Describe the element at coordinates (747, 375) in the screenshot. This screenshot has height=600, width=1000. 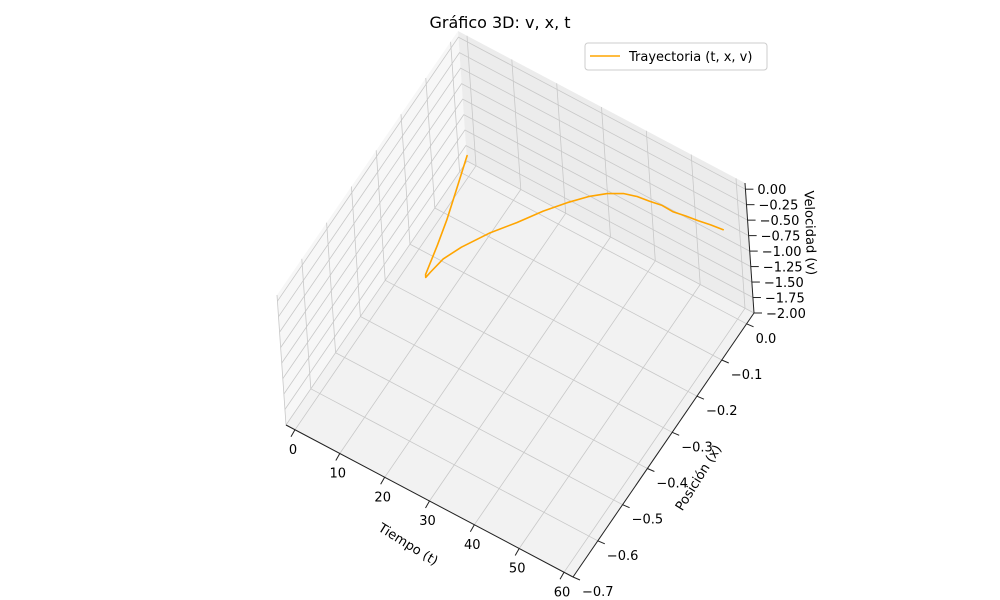
I see `y-tick-label: −0.1` at that location.